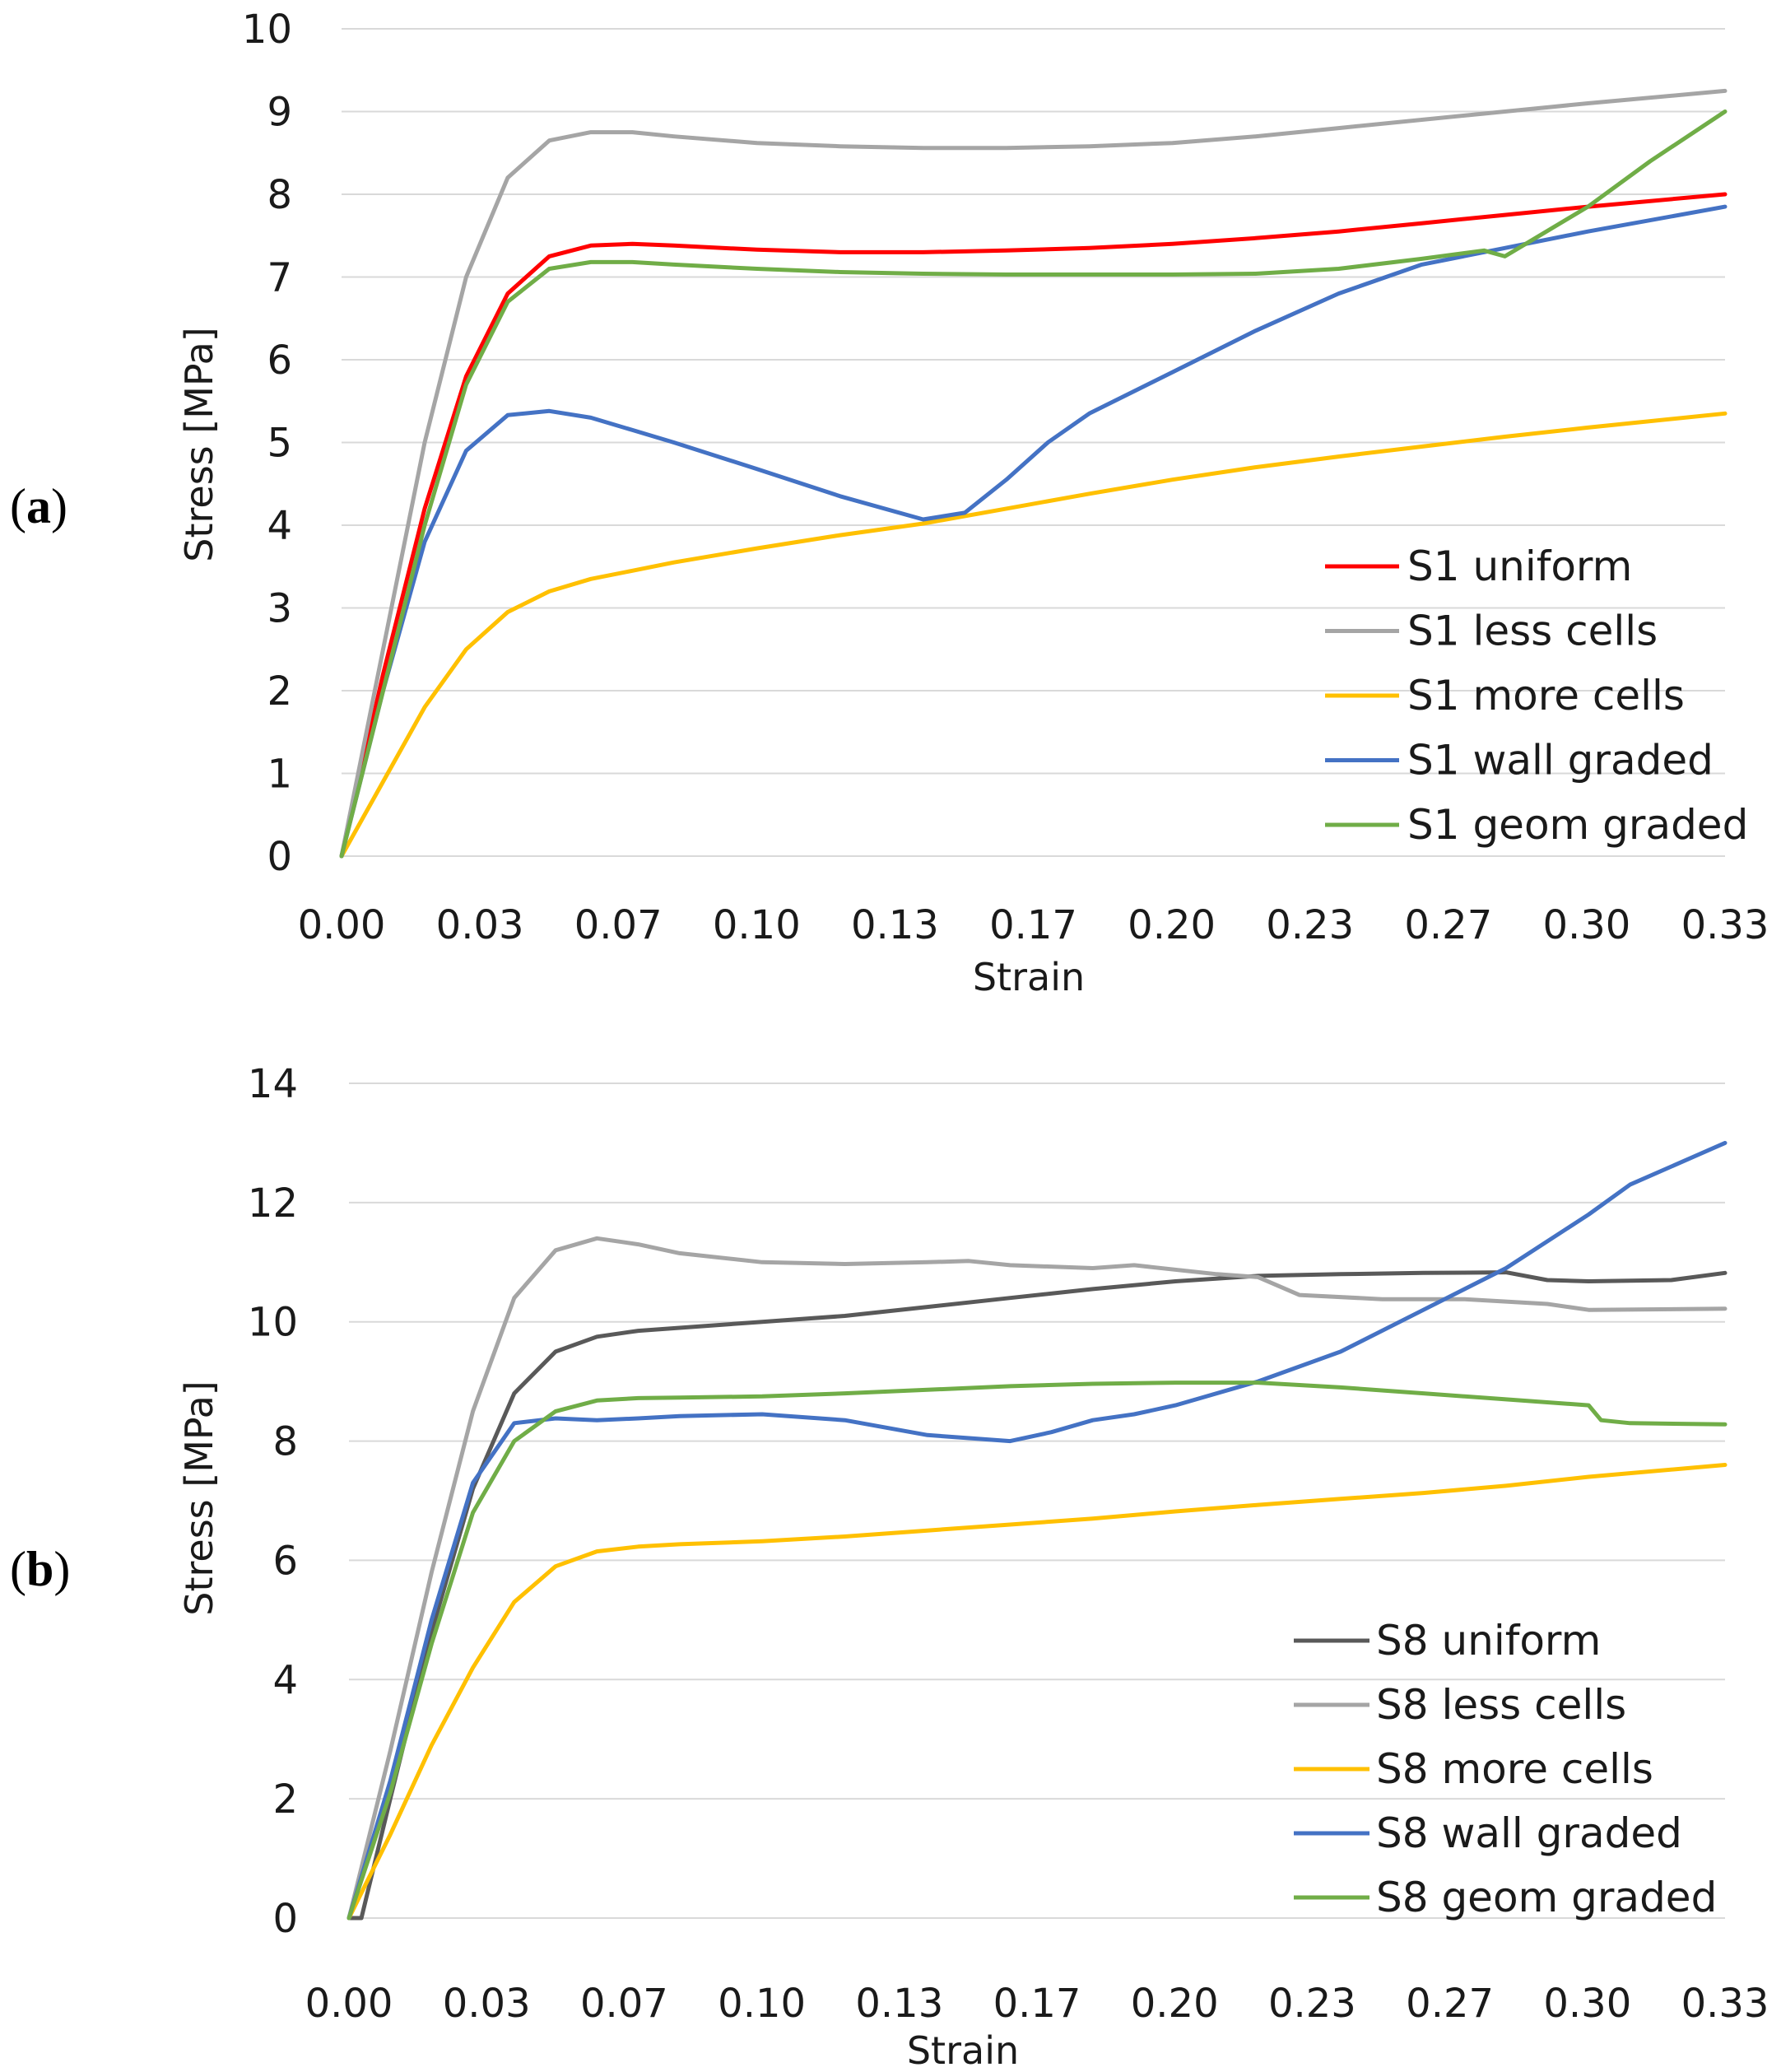 The width and height of the screenshot is (1781, 2072). Describe the element at coordinates (273, 1084) in the screenshot. I see `y-tick-label: 14` at that location.